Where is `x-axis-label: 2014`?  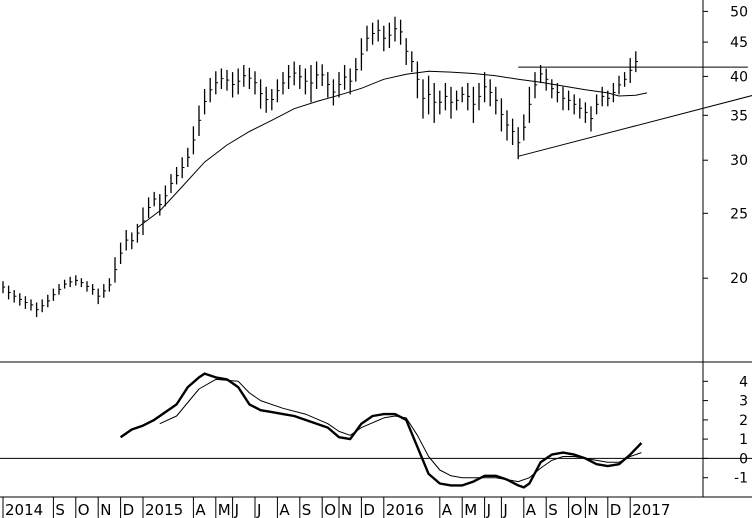
x-axis-label: 2014 is located at coordinates (24, 509).